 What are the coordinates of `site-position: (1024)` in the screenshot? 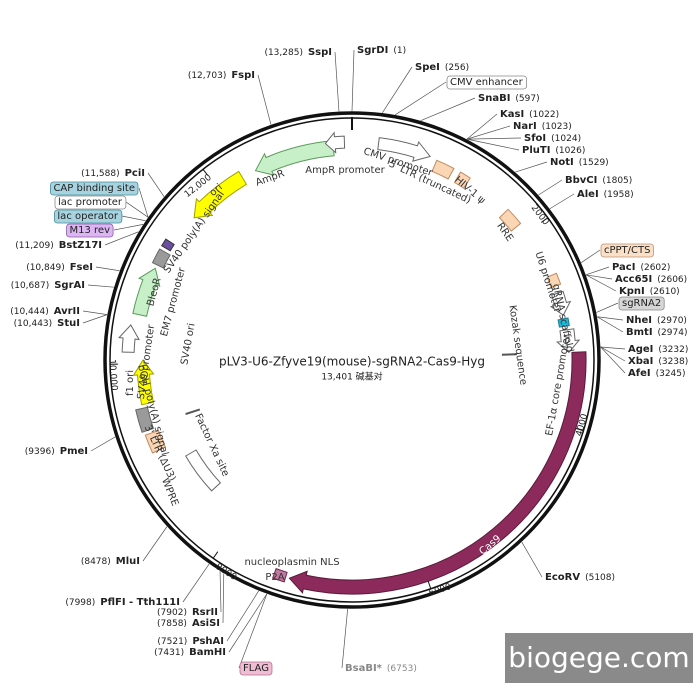 It's located at (566, 139).